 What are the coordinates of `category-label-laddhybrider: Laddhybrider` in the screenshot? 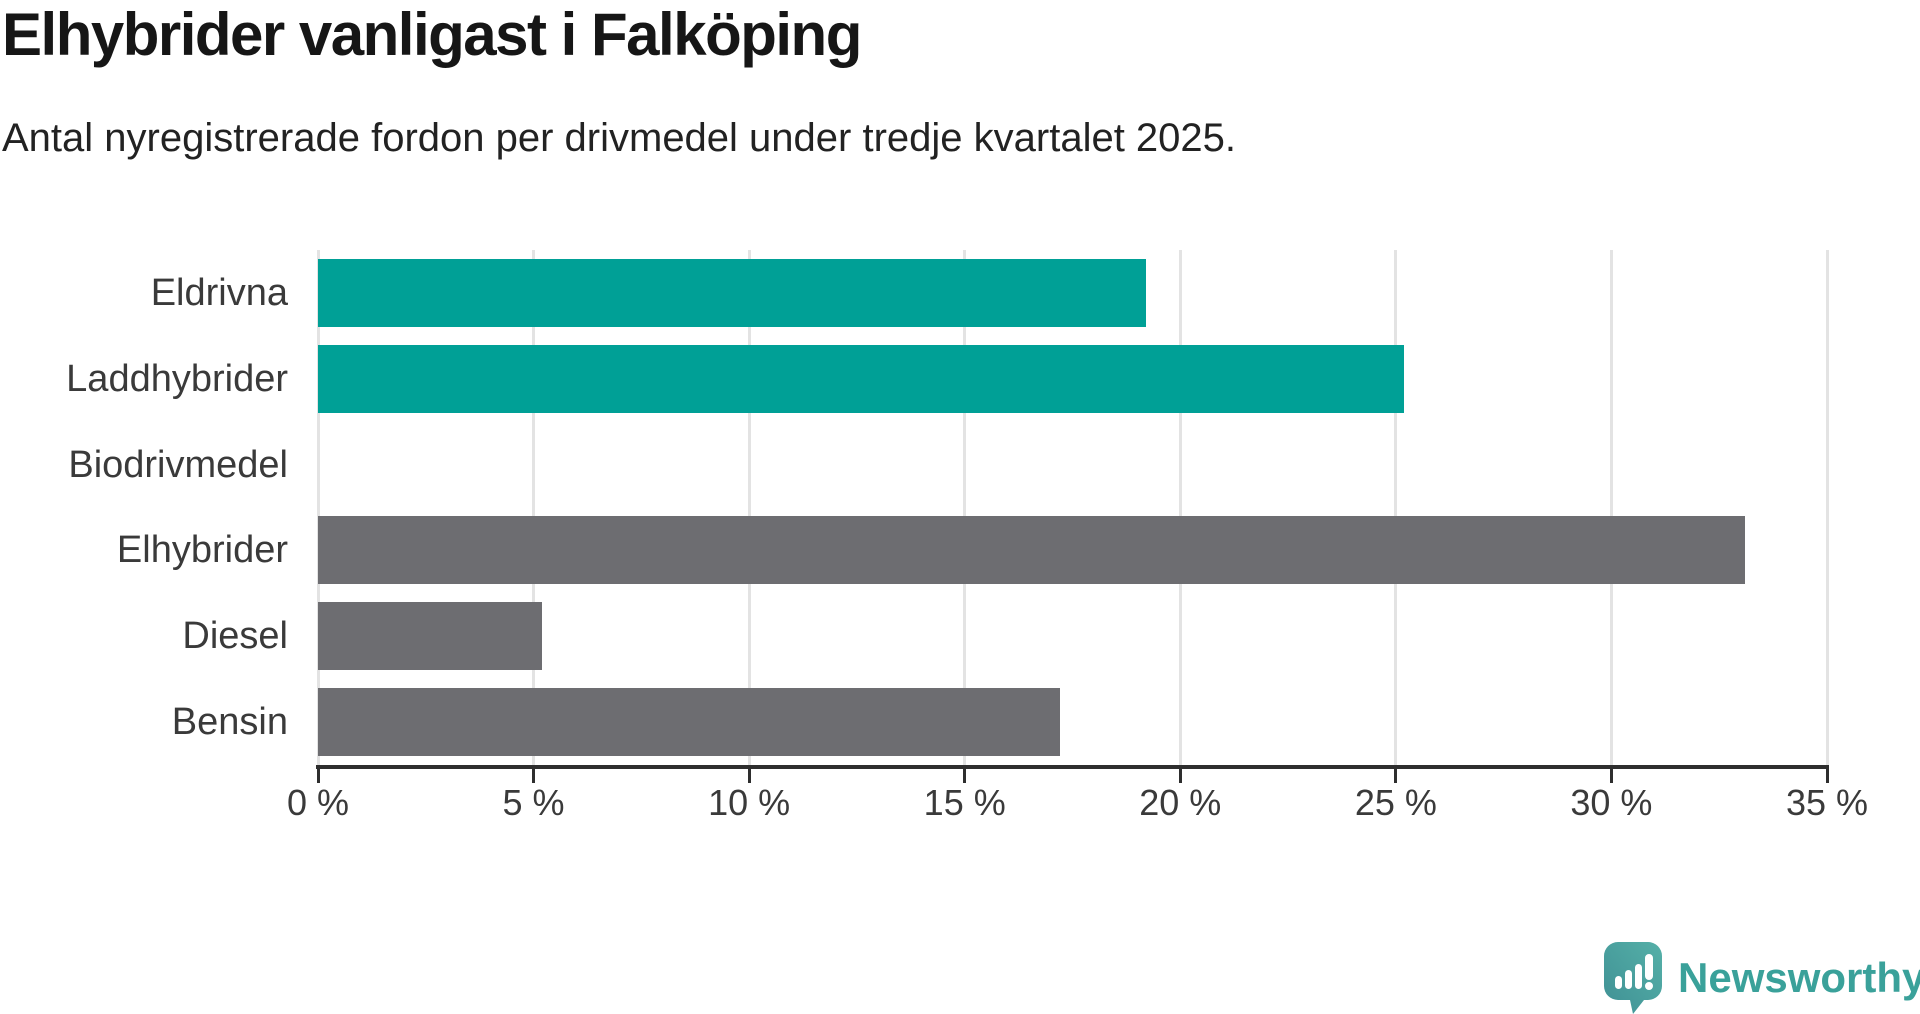 It's located at (177, 379).